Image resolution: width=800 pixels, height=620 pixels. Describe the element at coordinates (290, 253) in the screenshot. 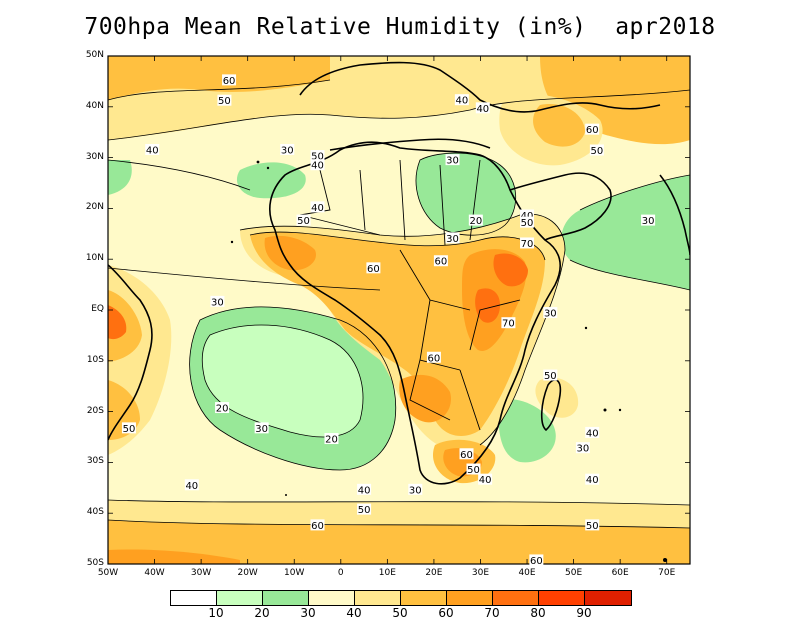

I see `humidity-fill-70-80-africa` at that location.